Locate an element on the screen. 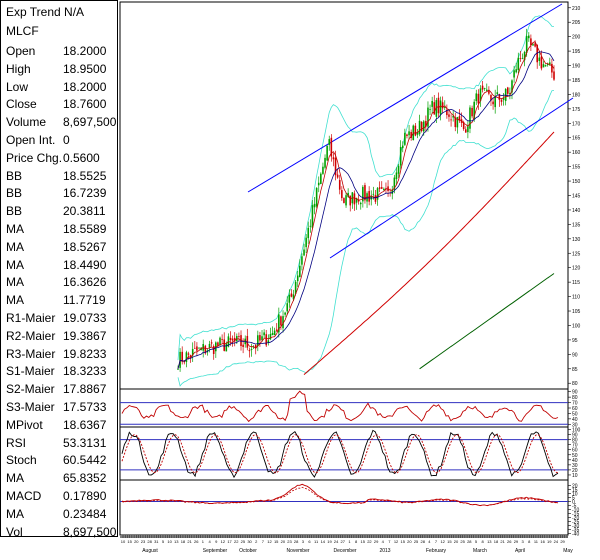 This screenshot has width=600, height=560. indicator-row: R1-Maier 19.0733 is located at coordinates (60, 318).